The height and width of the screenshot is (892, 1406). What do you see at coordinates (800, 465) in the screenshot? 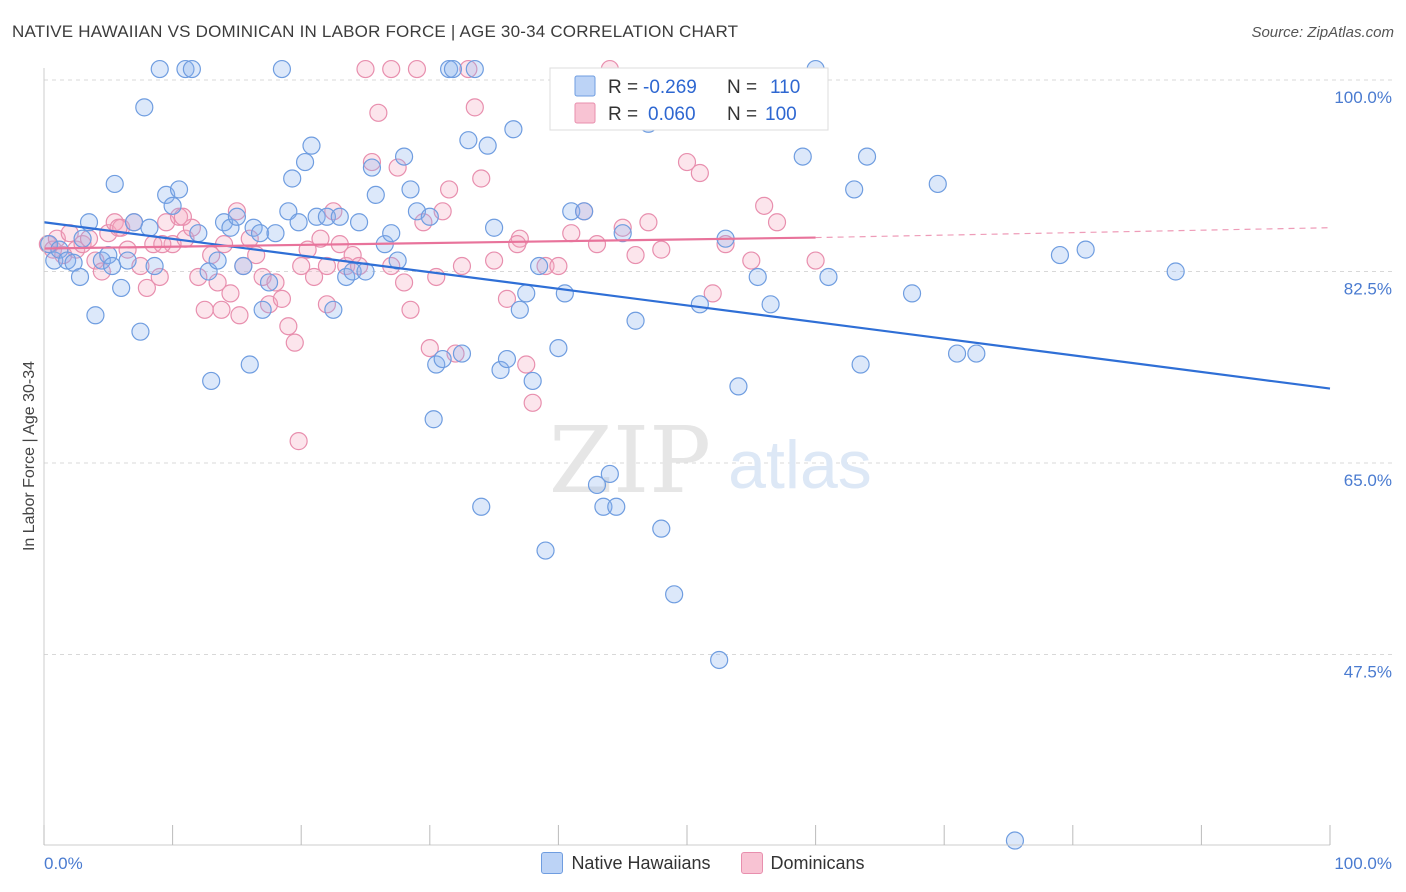
I see `watermark-atlas: atlas` at bounding box center [800, 465].